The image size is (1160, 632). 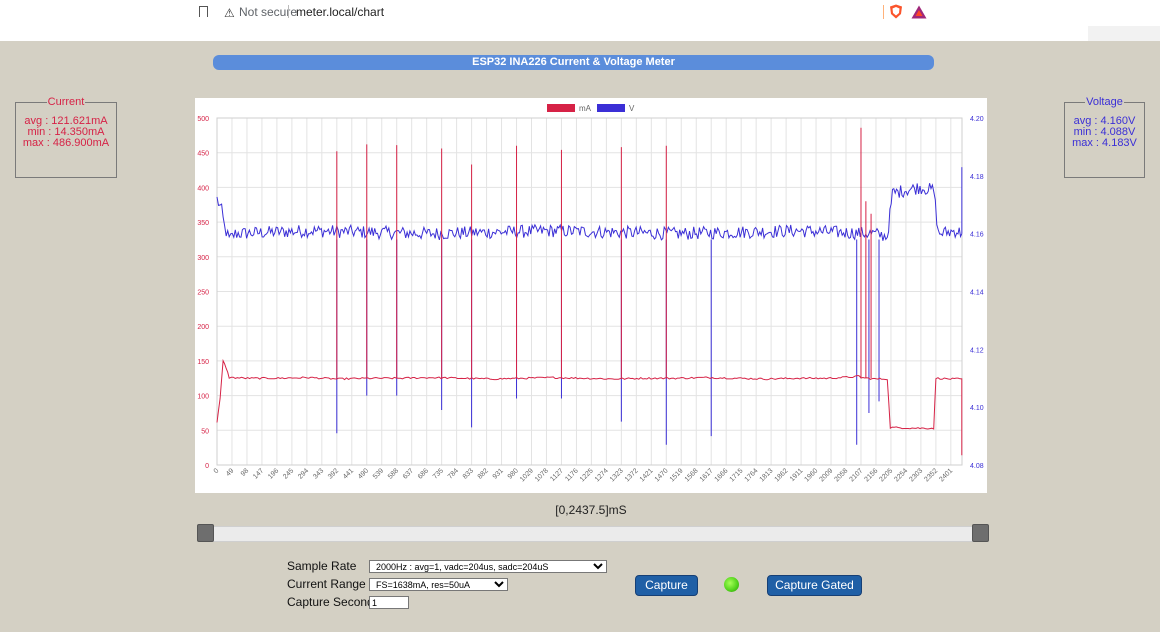 What do you see at coordinates (438, 584) in the screenshot?
I see `current-range-select: FS=1638mA, res=50uA` at bounding box center [438, 584].